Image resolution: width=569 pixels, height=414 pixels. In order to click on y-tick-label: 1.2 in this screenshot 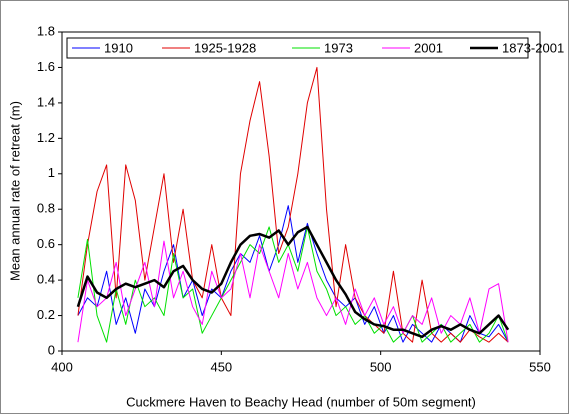, I will do `click(46, 137)`.